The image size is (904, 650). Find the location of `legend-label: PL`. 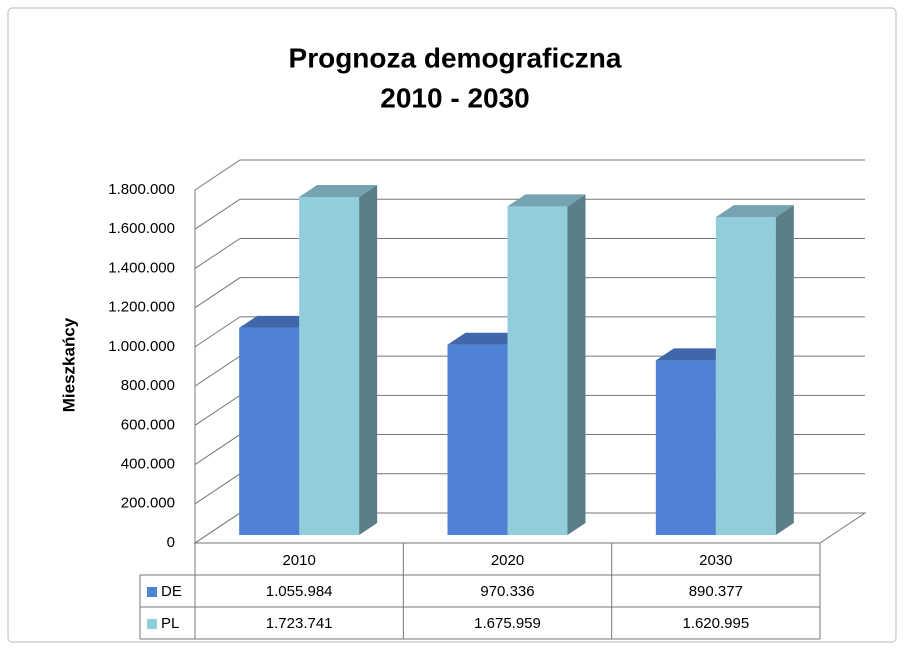

legend-label: PL is located at coordinates (170, 623).